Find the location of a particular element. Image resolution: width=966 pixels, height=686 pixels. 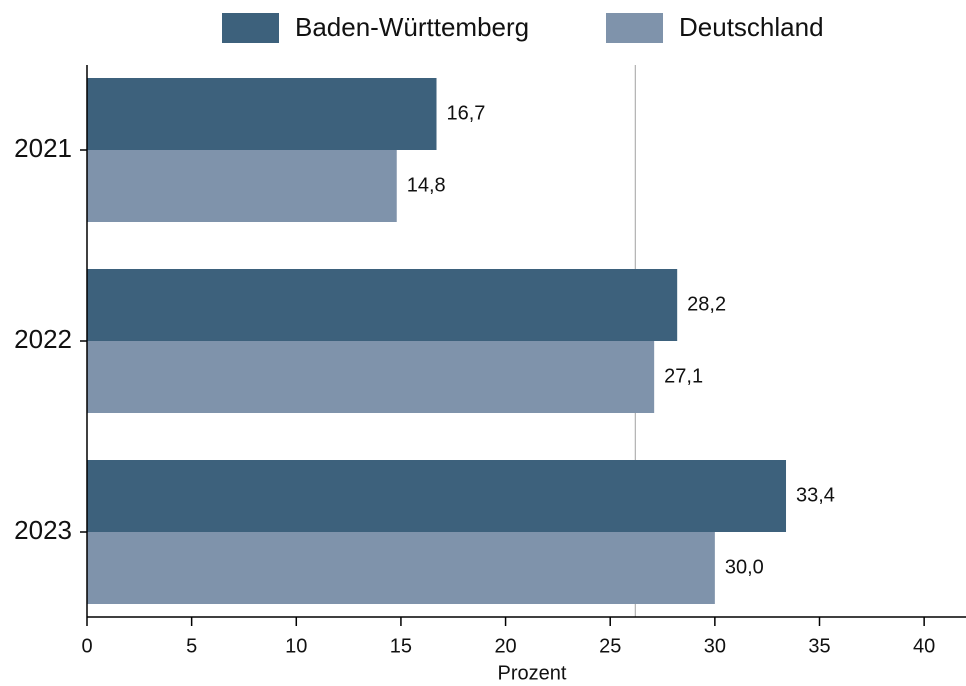

x-tick-label: 30 is located at coordinates (715, 646).